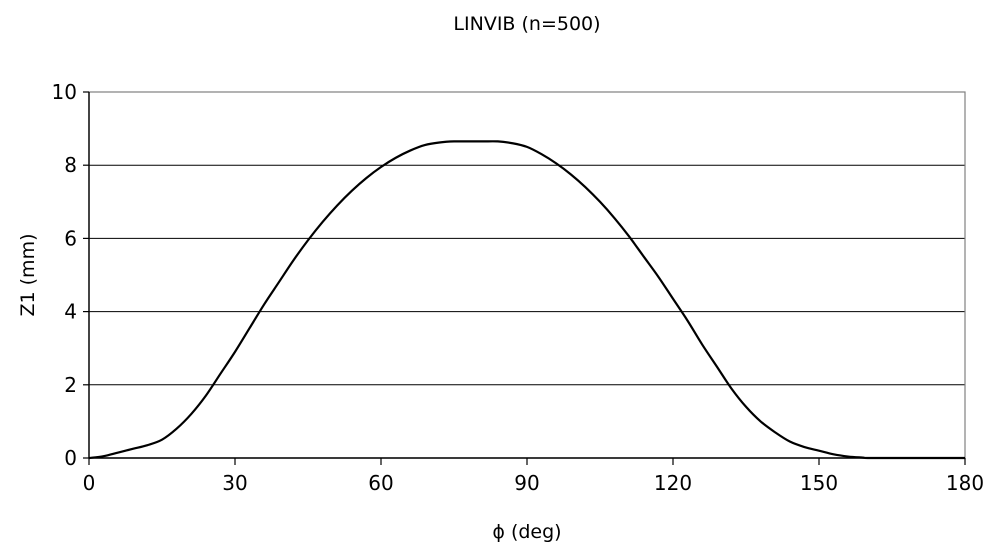 The image size is (996, 551). I want to click on x-tick-label: 150, so click(819, 483).